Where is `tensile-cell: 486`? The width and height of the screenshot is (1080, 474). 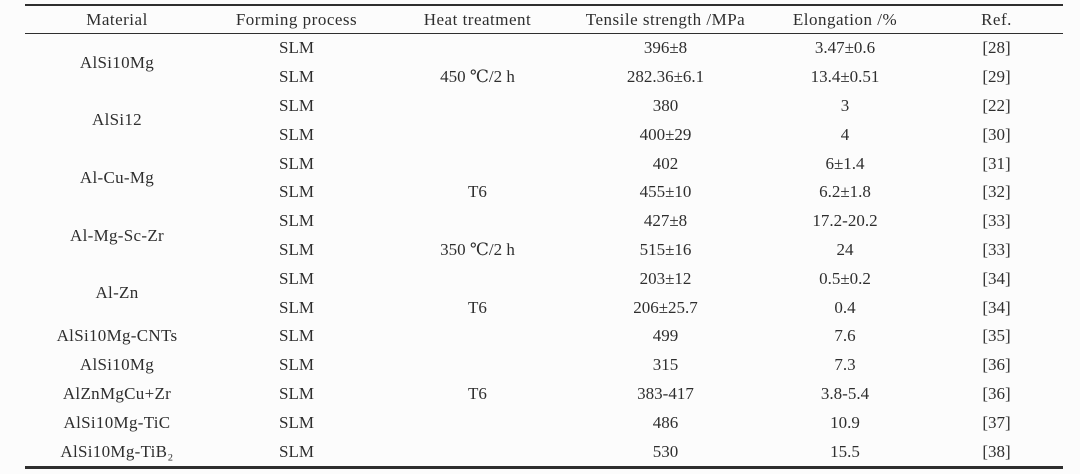
tensile-cell: 486 is located at coordinates (665, 422).